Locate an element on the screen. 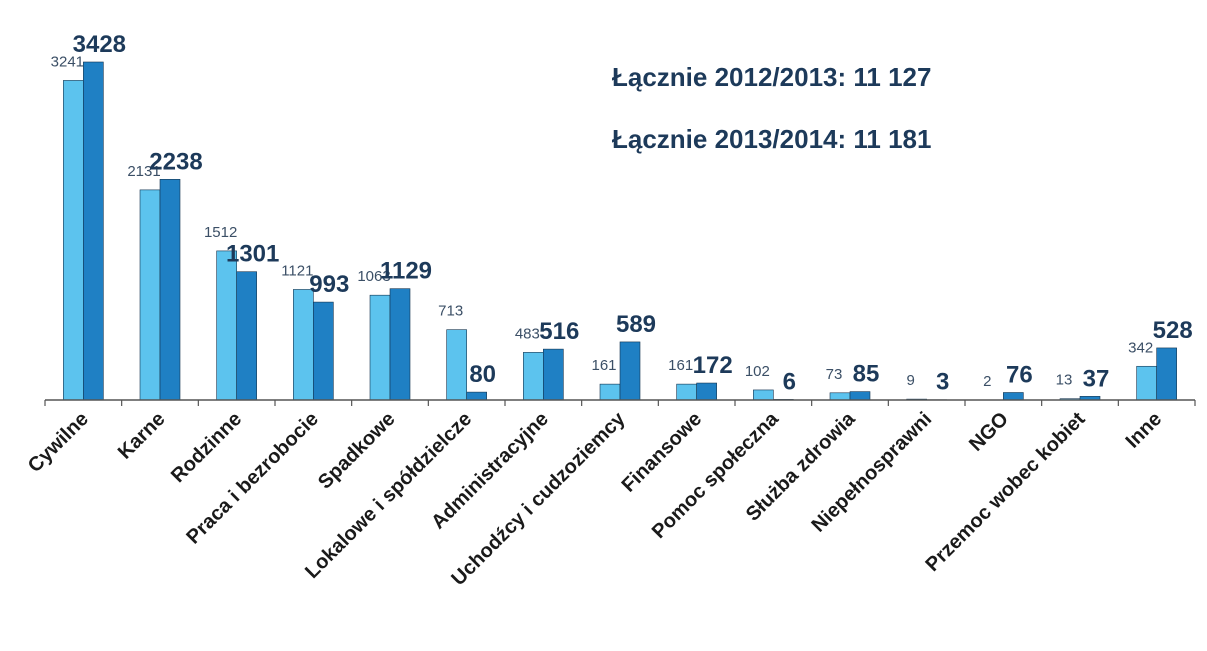 The height and width of the screenshot is (651, 1207). value-label: 483 is located at coordinates (527, 333).